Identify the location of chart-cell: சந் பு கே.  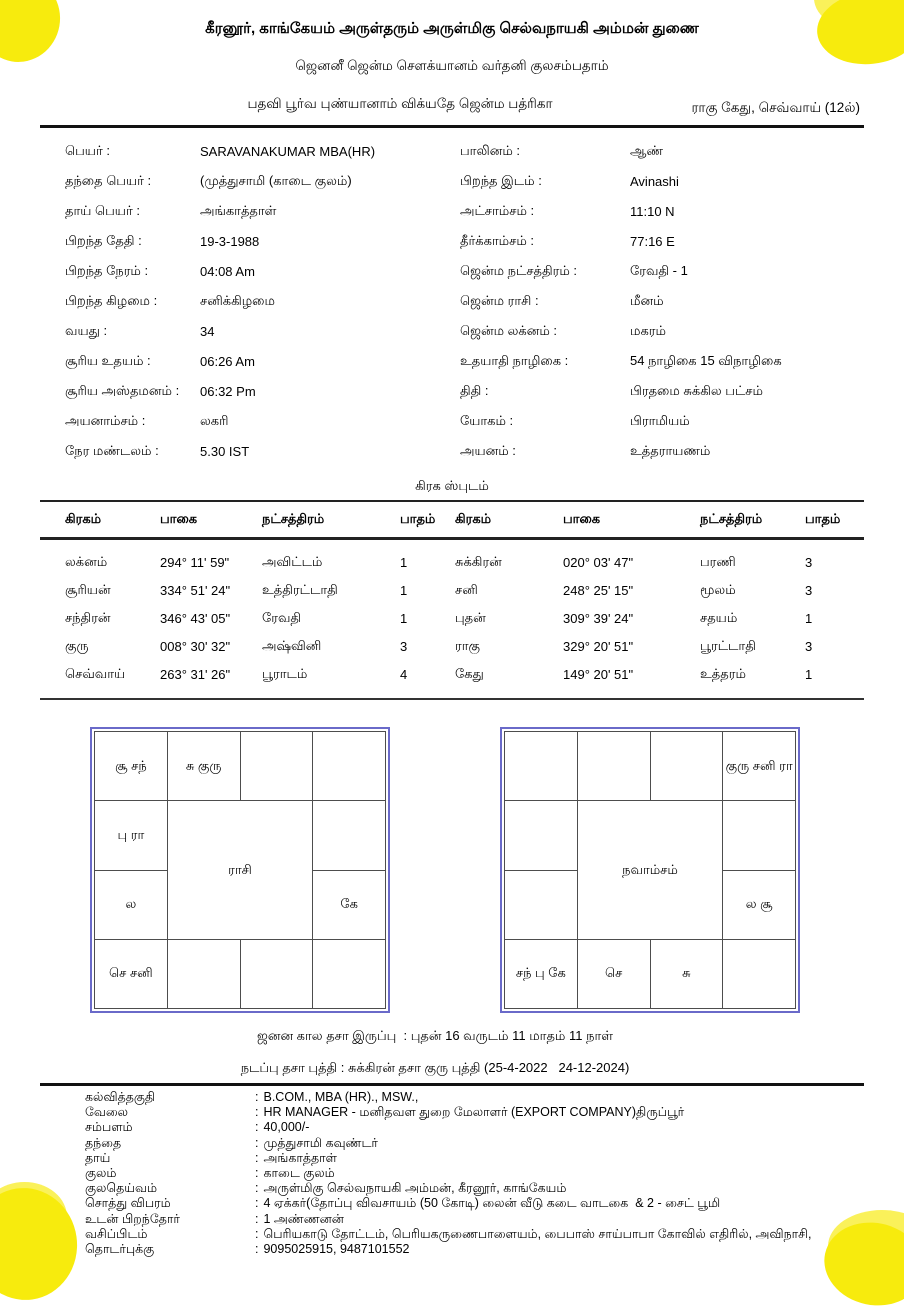
(541, 973).